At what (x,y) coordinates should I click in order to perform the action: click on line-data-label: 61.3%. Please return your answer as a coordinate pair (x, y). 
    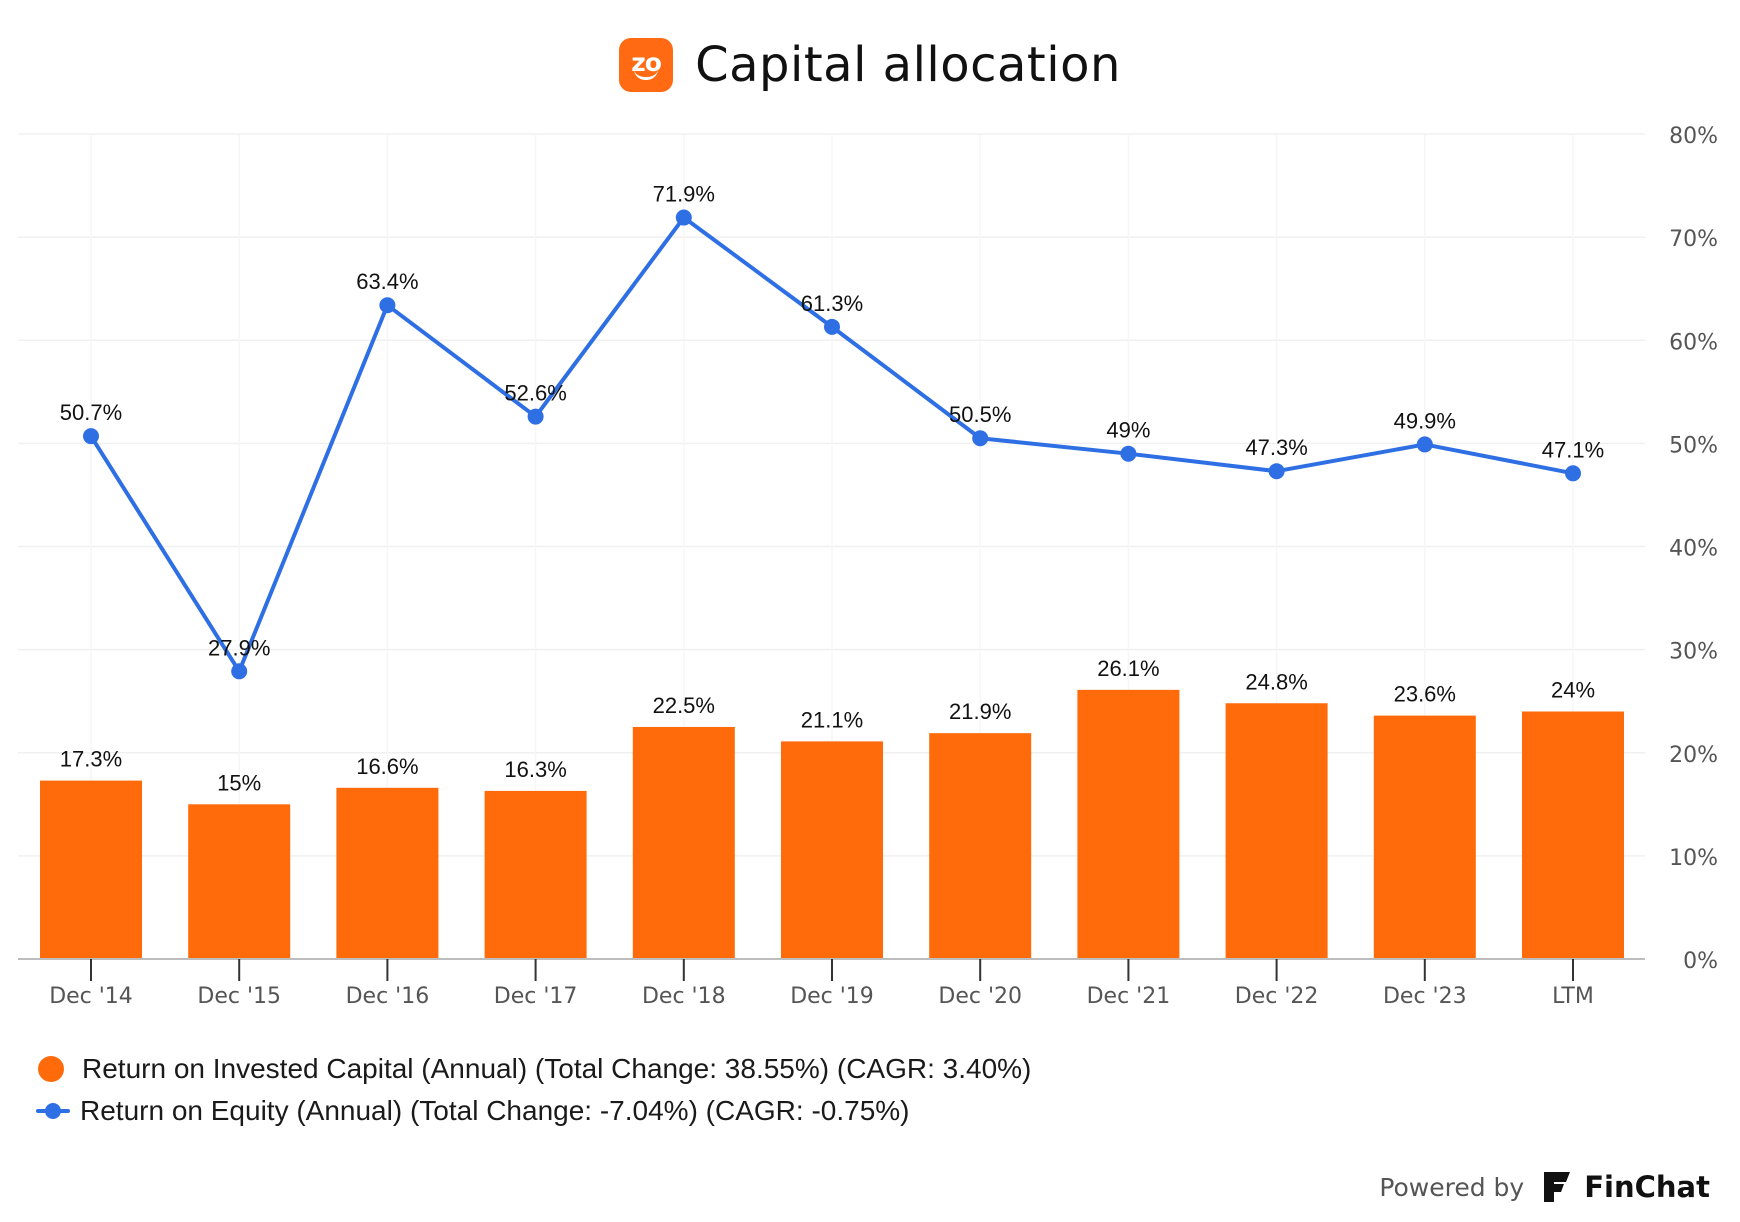
    Looking at the image, I should click on (832, 303).